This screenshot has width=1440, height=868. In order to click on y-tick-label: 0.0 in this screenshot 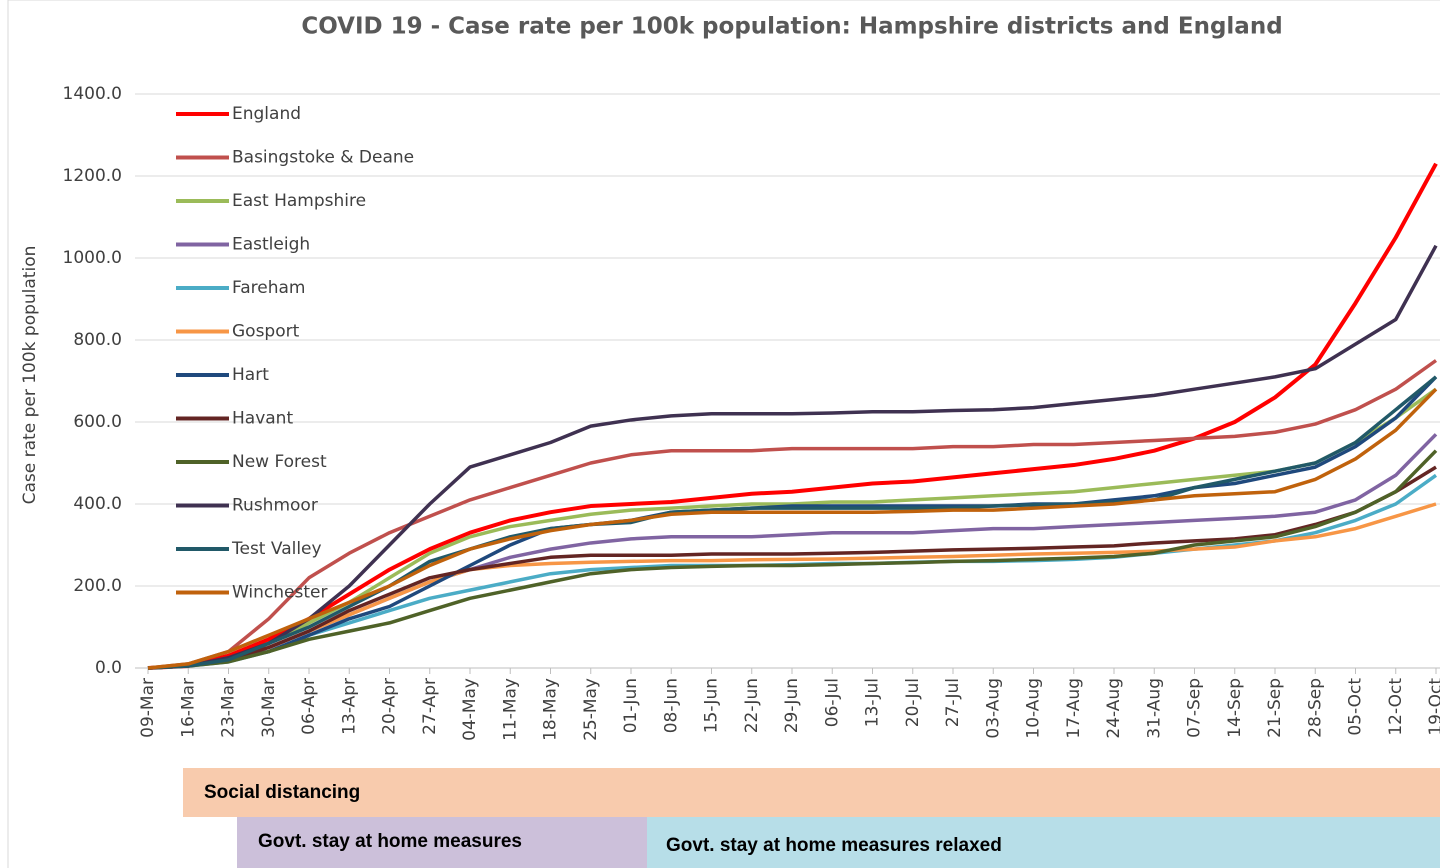, I will do `click(108, 668)`.